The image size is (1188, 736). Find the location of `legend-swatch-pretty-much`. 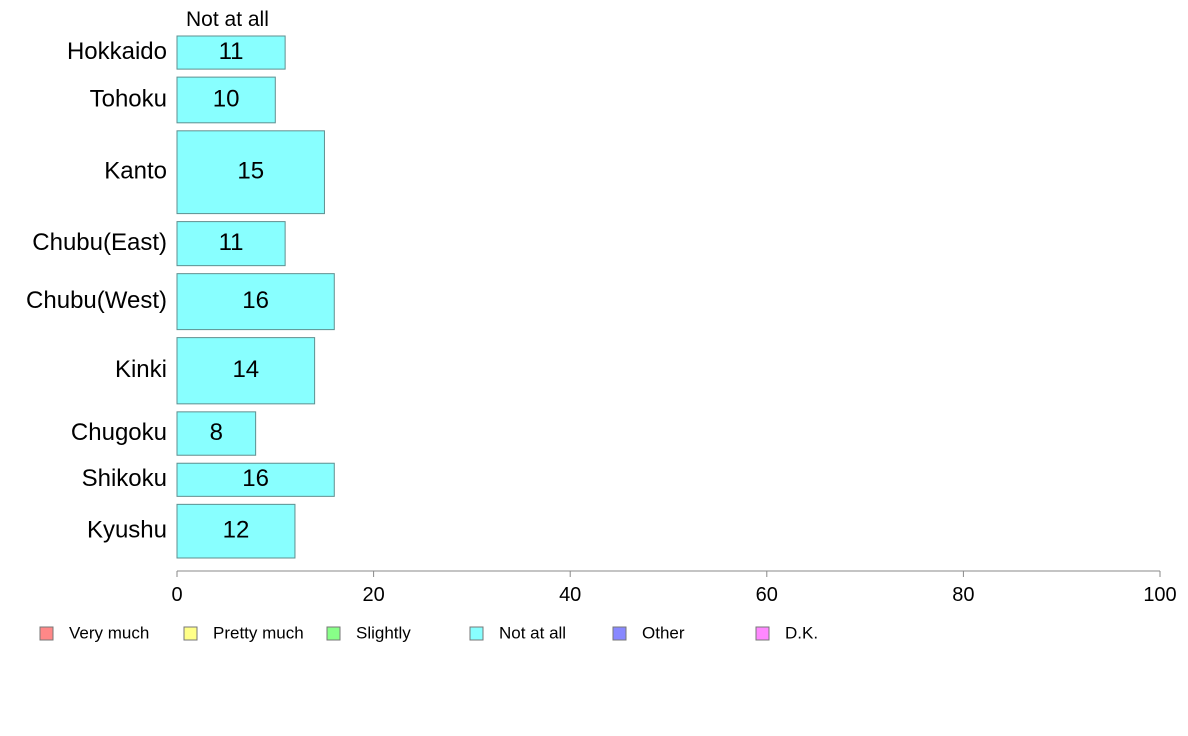

legend-swatch-pretty-much is located at coordinates (190, 633).